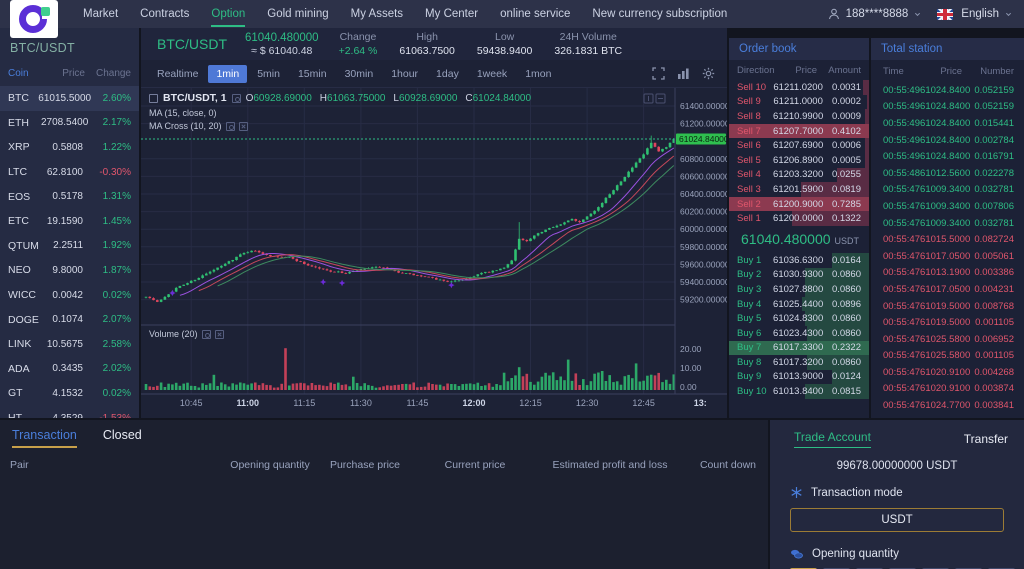 The width and height of the screenshot is (1024, 569). I want to click on timeframe-1hour: 1hour, so click(405, 73).